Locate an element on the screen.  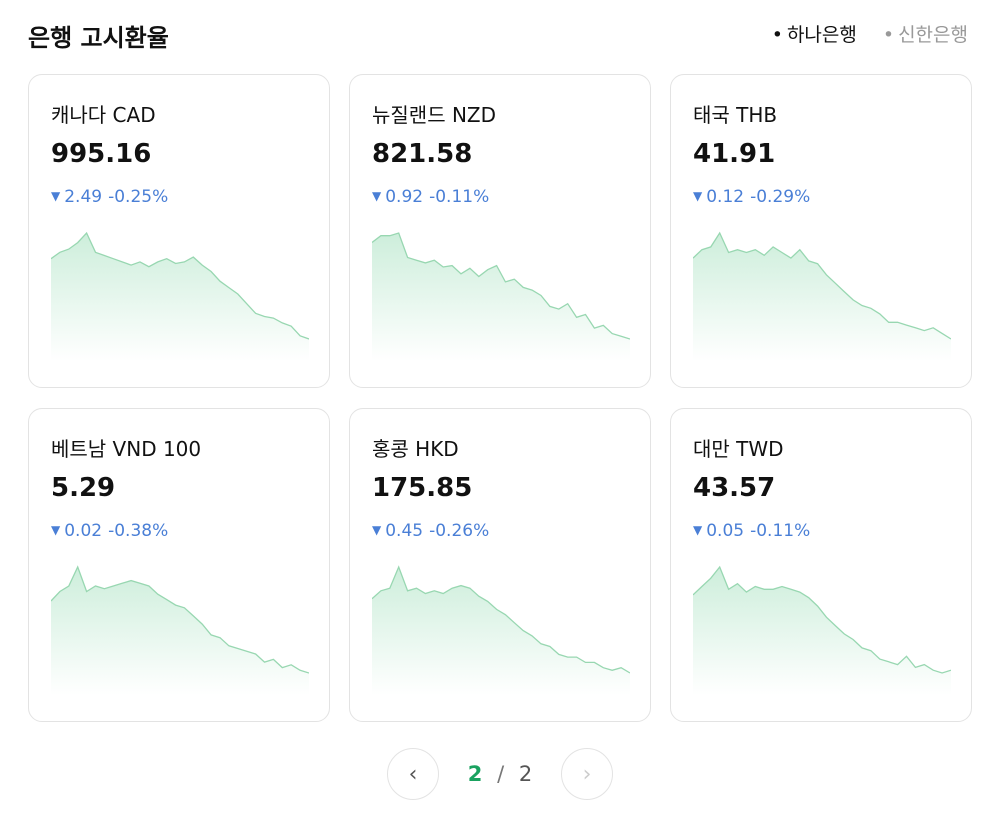
rate-card: 대만 TWD 43.57 ▼ 0.05 -0.11% is located at coordinates (821, 565).